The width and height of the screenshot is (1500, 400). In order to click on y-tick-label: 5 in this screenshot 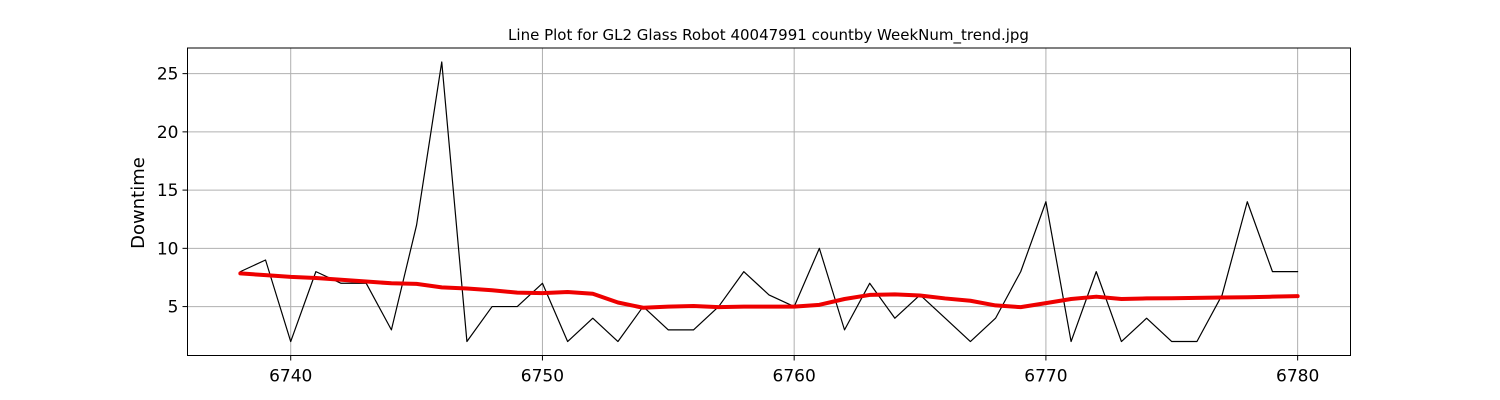, I will do `click(173, 308)`.